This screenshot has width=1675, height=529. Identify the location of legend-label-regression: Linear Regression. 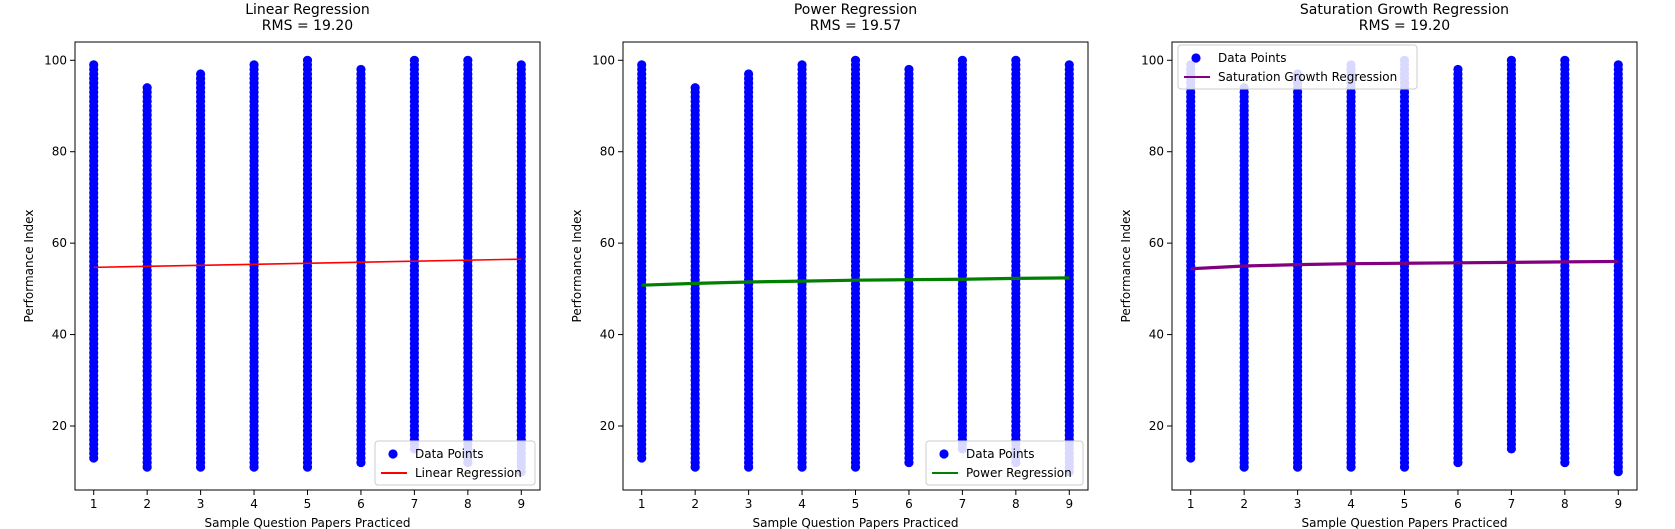
(468, 473).